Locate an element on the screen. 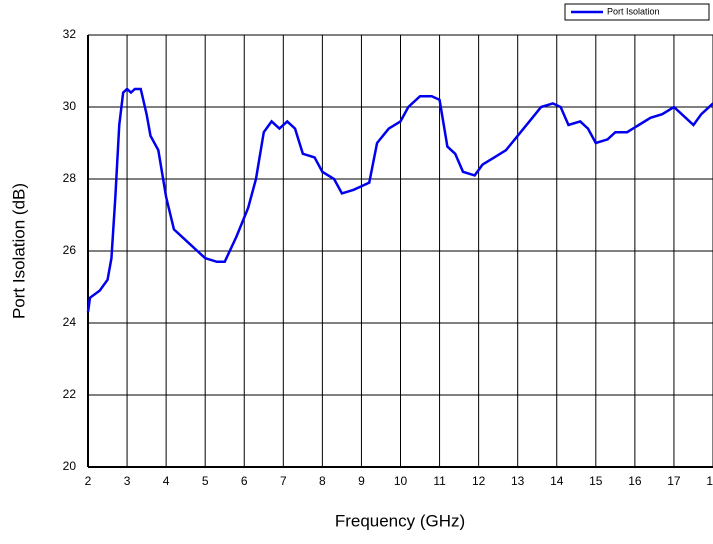 The image size is (713, 544). x-tick-label: 16 is located at coordinates (635, 481).